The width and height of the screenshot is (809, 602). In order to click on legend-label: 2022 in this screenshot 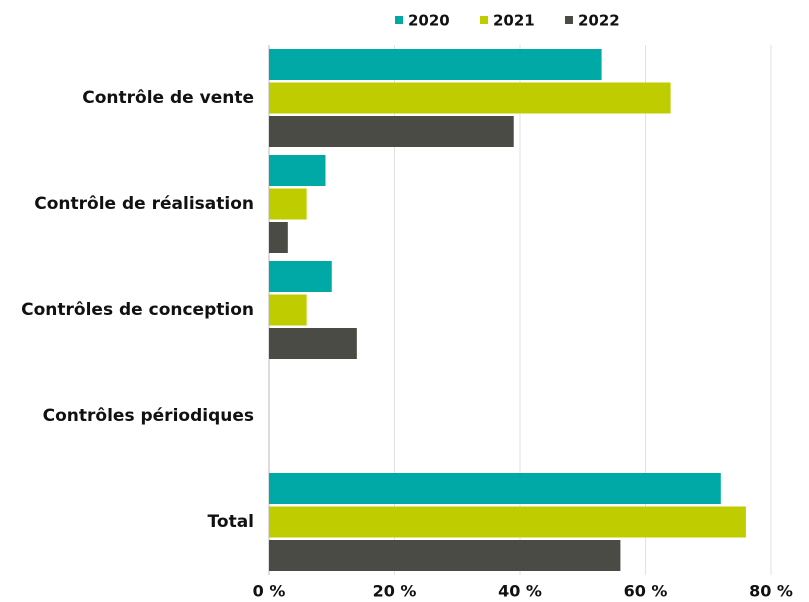, I will do `click(599, 21)`.